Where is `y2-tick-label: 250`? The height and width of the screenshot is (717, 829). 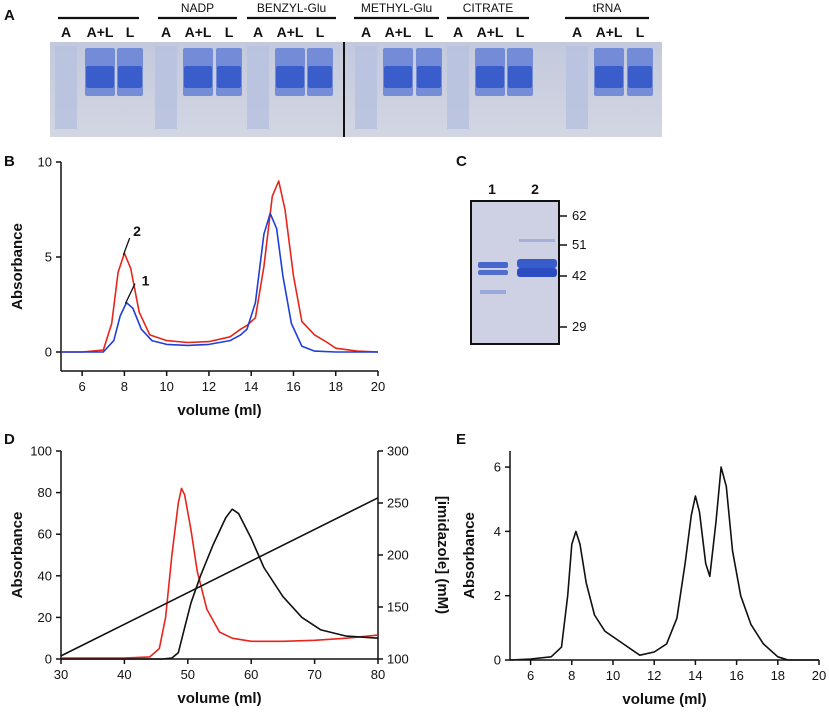 y2-tick-label: 250 is located at coordinates (398, 503).